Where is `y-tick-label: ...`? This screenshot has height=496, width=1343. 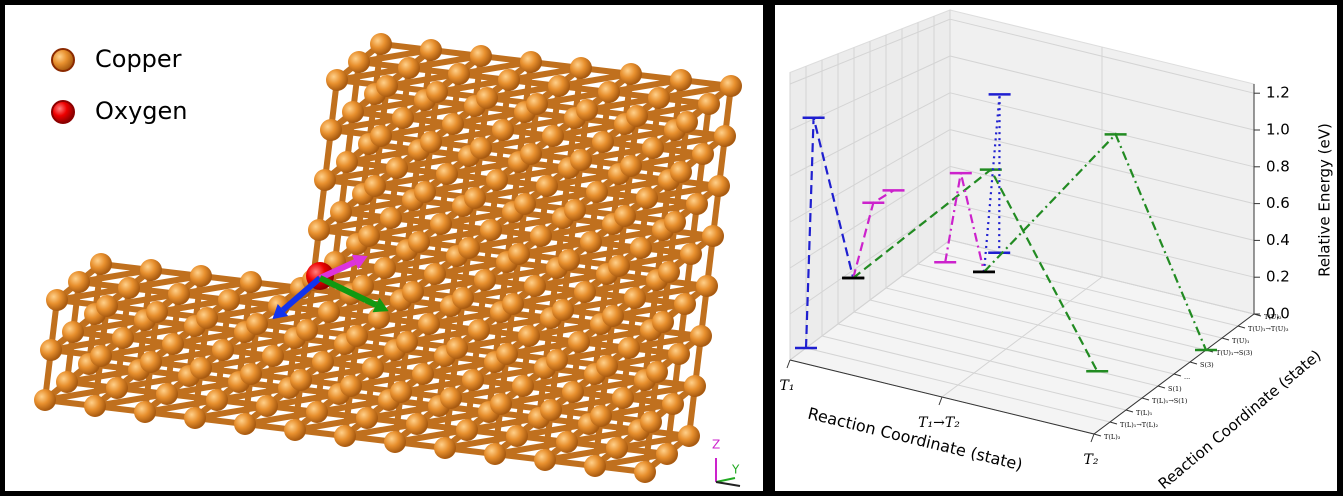 y-tick-label: ... is located at coordinates (1187, 377).